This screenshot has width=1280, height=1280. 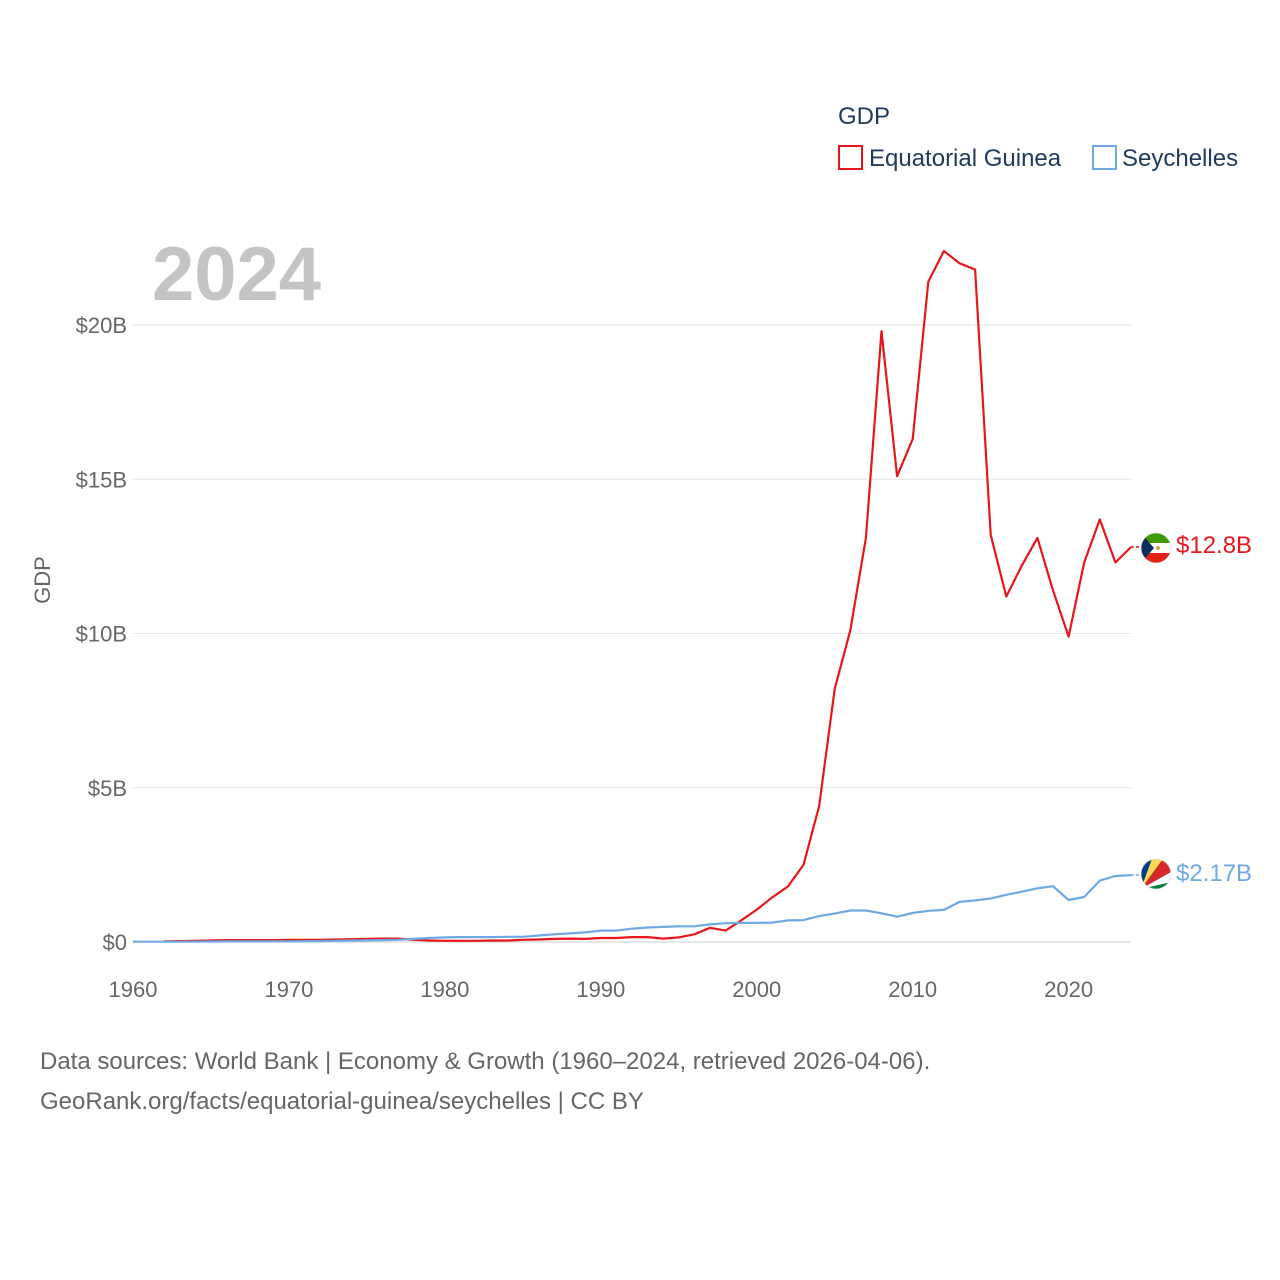 What do you see at coordinates (1104, 157) in the screenshot?
I see `legend-swatch-seychelles` at bounding box center [1104, 157].